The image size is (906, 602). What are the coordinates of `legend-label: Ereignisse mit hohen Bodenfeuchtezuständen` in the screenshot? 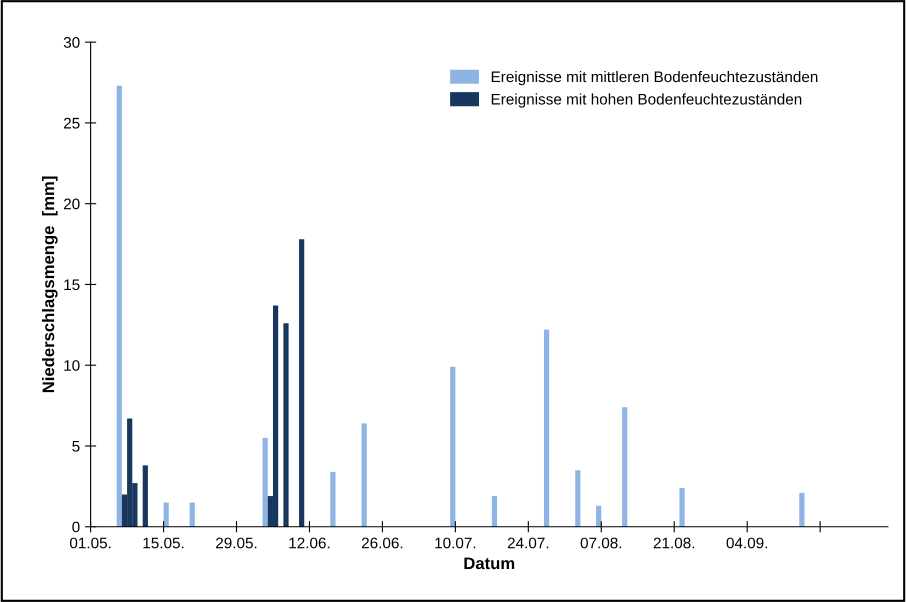 It's located at (647, 100).